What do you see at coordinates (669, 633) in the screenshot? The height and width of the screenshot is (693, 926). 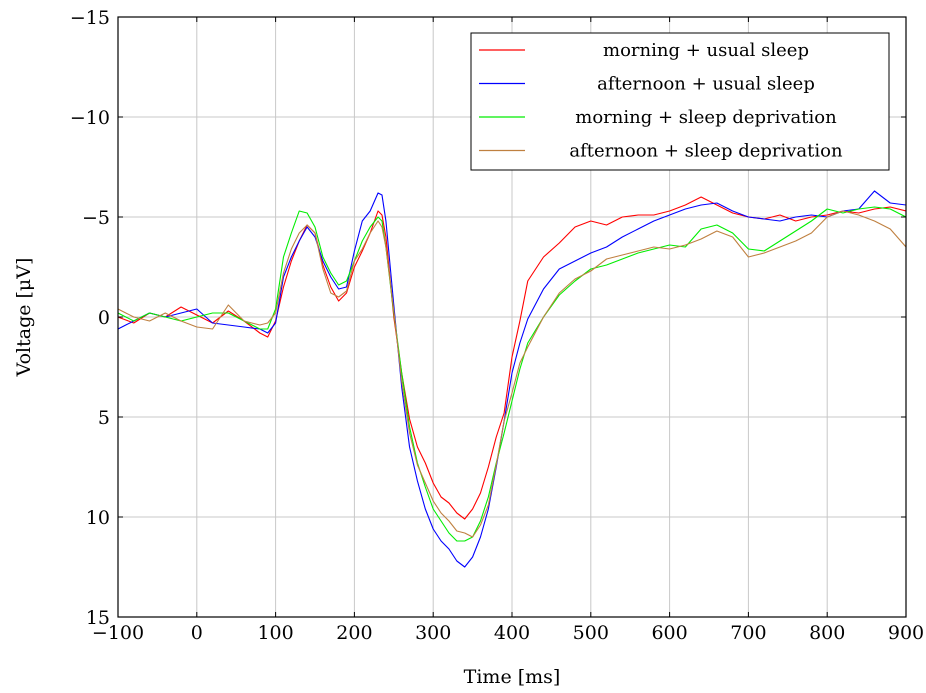 I see `x-tick-label: 600` at bounding box center [669, 633].